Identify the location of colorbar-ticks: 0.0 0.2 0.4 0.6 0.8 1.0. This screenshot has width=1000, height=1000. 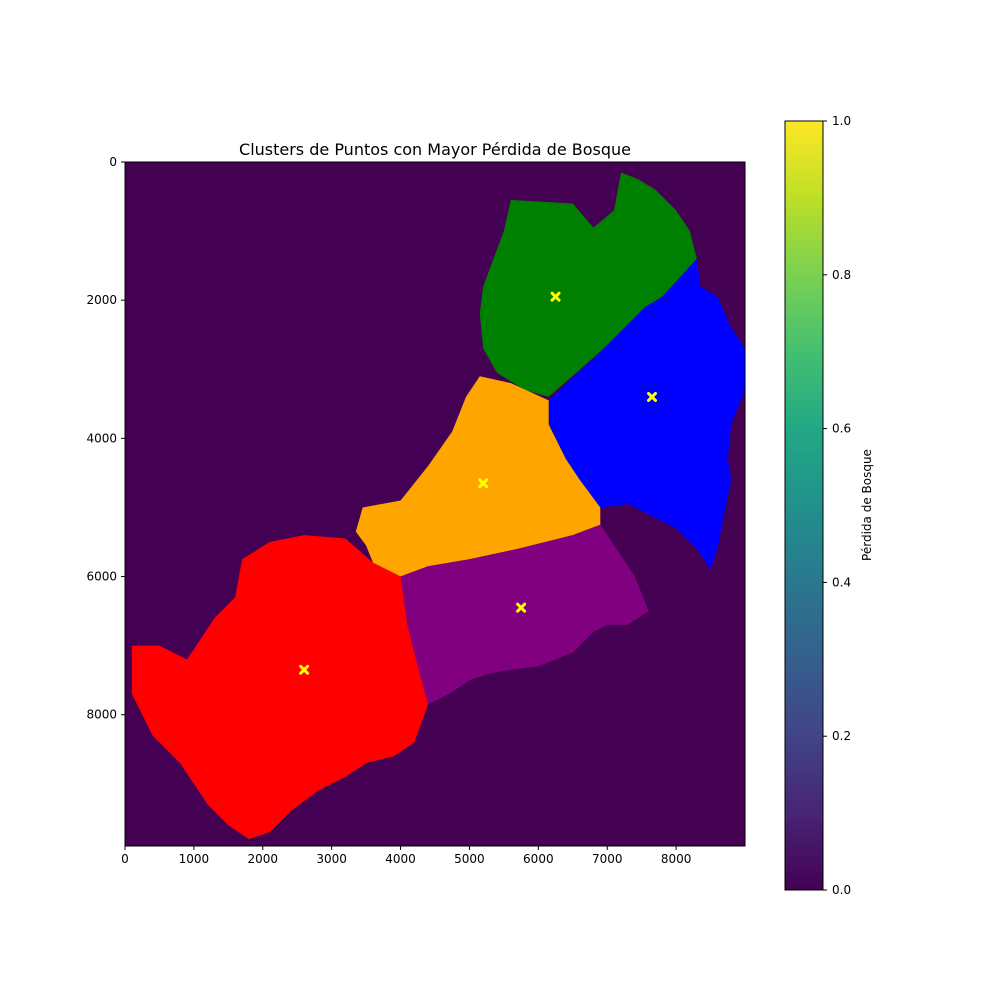
(837, 505).